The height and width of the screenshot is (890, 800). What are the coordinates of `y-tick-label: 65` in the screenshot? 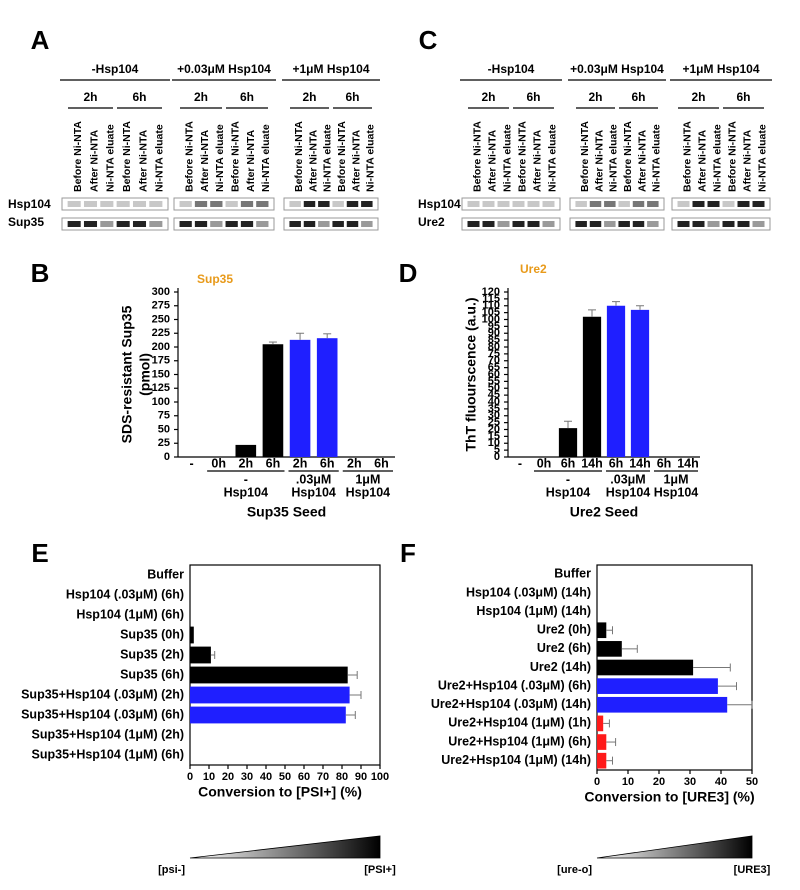 It's located at (494, 368).